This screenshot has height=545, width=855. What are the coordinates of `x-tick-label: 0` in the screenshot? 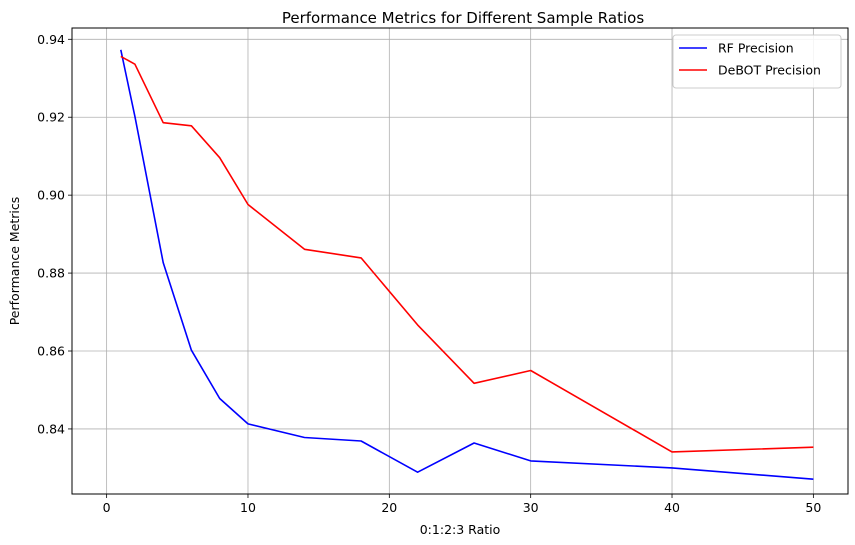 It's located at (107, 507).